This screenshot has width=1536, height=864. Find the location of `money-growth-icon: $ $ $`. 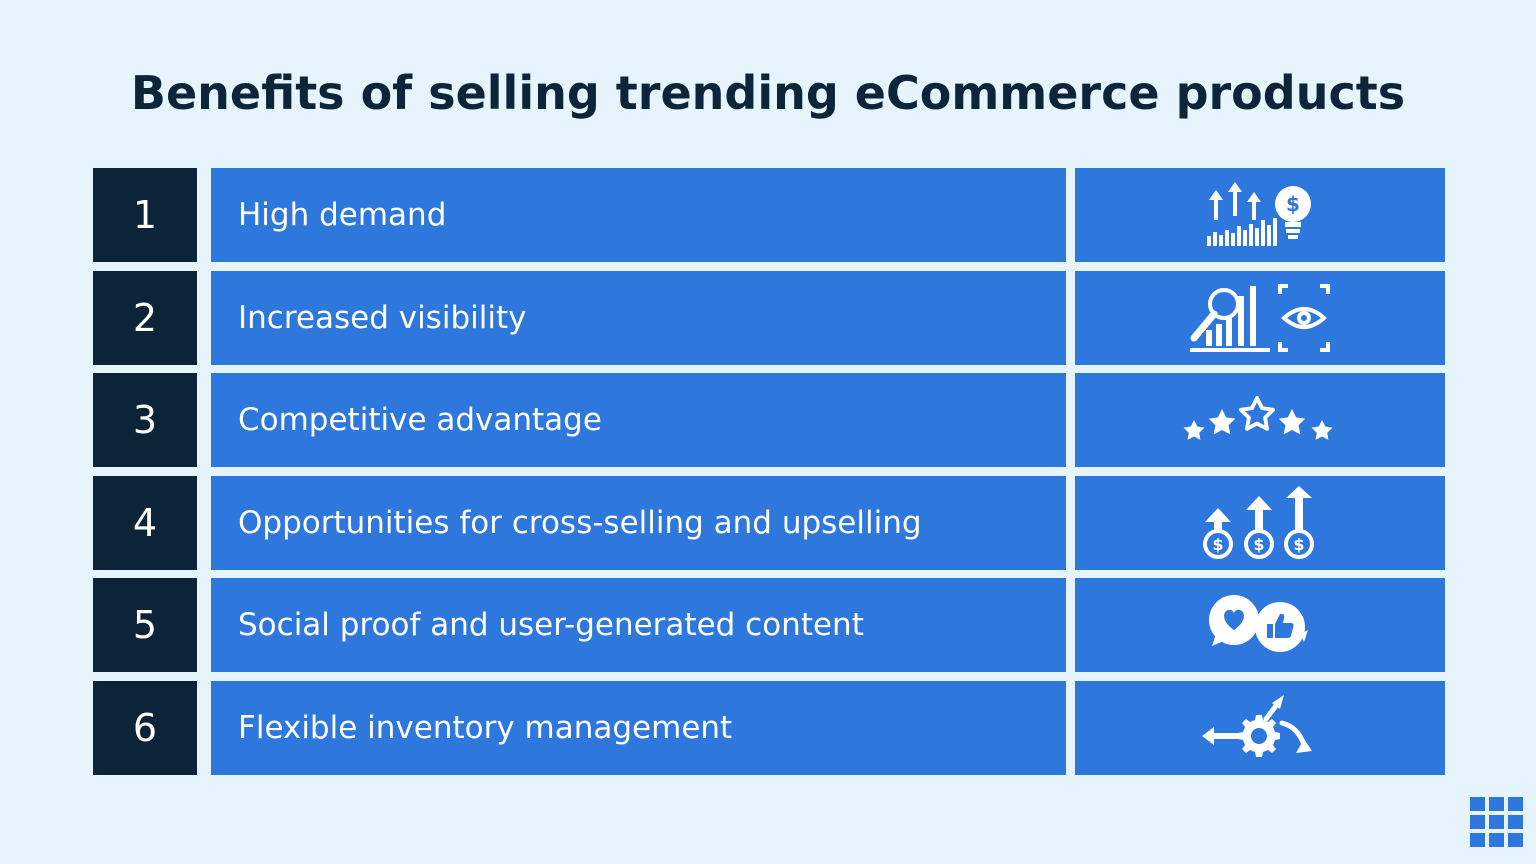

money-growth-icon: $ $ $ is located at coordinates (1258, 522).